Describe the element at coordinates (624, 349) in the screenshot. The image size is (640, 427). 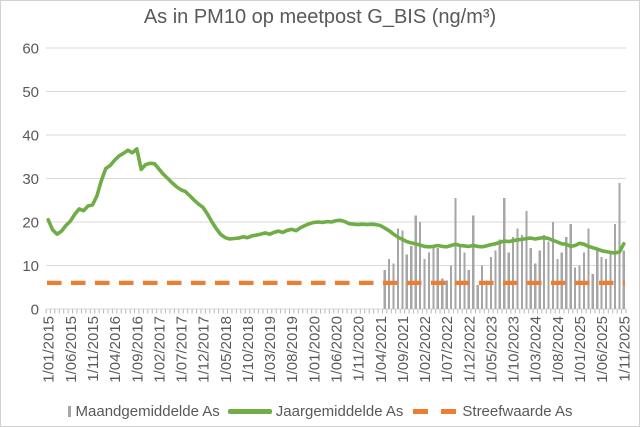
I see `x-tick-label: 1/11/2025` at that location.